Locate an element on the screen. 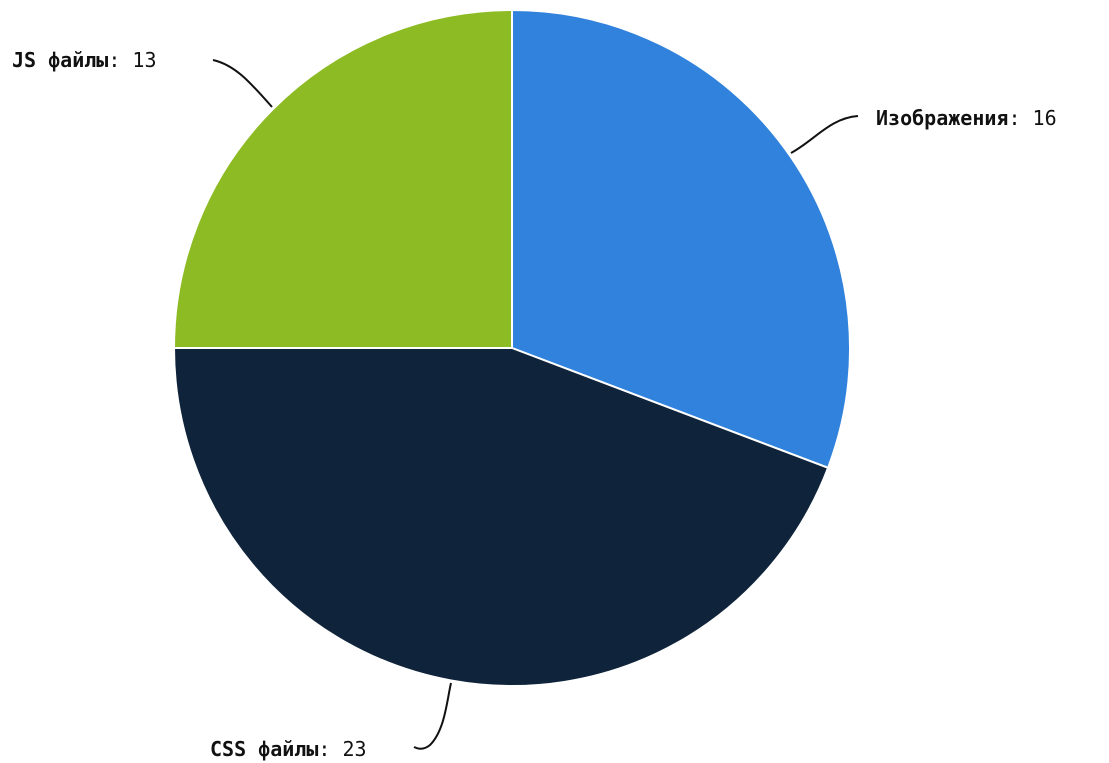  slice-label-value: 16 is located at coordinates (1045, 118).